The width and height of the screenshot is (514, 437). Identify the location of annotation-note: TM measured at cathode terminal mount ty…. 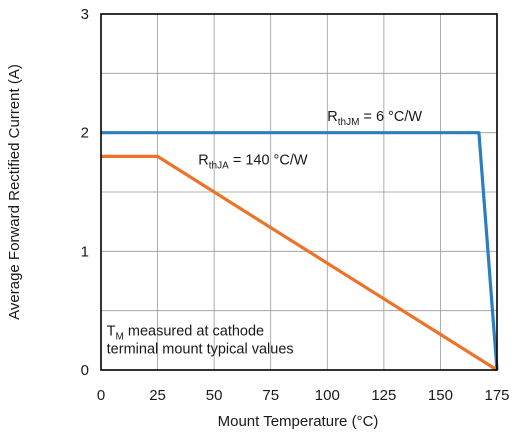
(200, 341).